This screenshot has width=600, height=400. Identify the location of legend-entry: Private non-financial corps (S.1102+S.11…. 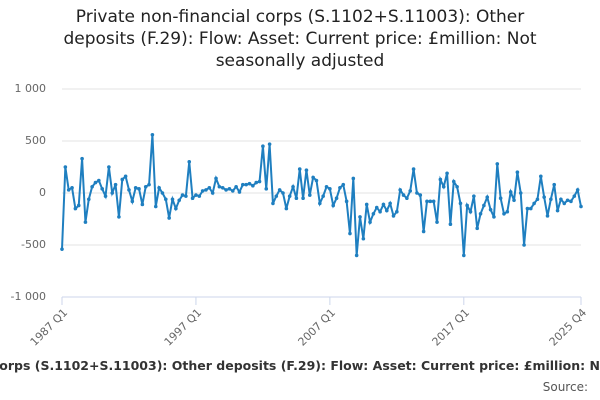
(300, 365).